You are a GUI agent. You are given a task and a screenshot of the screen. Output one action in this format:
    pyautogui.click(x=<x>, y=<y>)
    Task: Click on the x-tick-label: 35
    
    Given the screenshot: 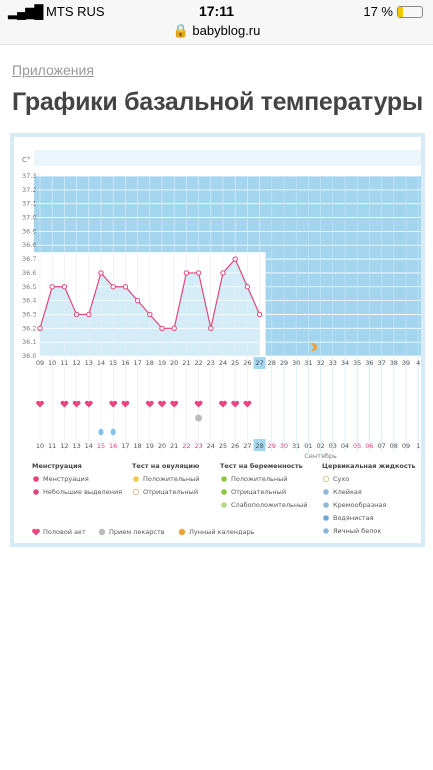 What is the action you would take?
    pyautogui.click(x=357, y=363)
    